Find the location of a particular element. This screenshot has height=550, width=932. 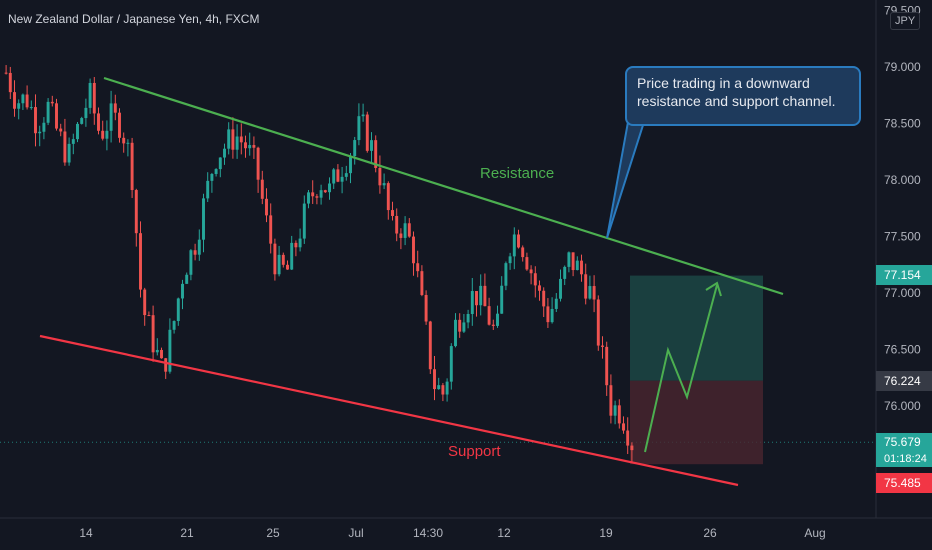

x-tick-label: 14 is located at coordinates (86, 533).